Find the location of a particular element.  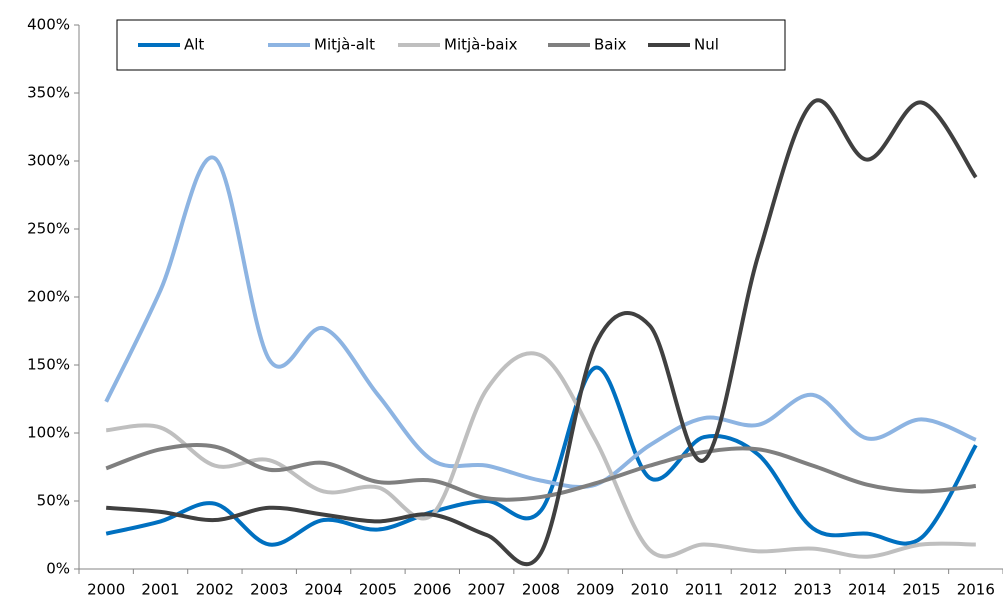

y-tick-label: 200% is located at coordinates (48, 297).